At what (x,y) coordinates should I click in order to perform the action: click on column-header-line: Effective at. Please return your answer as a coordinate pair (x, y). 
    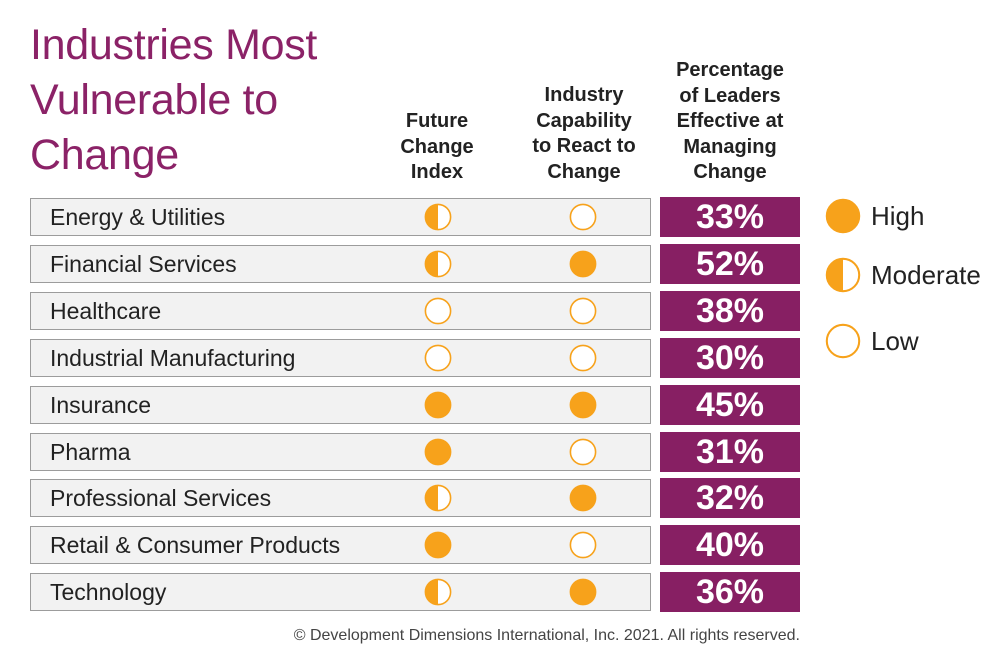
    Looking at the image, I should click on (730, 121).